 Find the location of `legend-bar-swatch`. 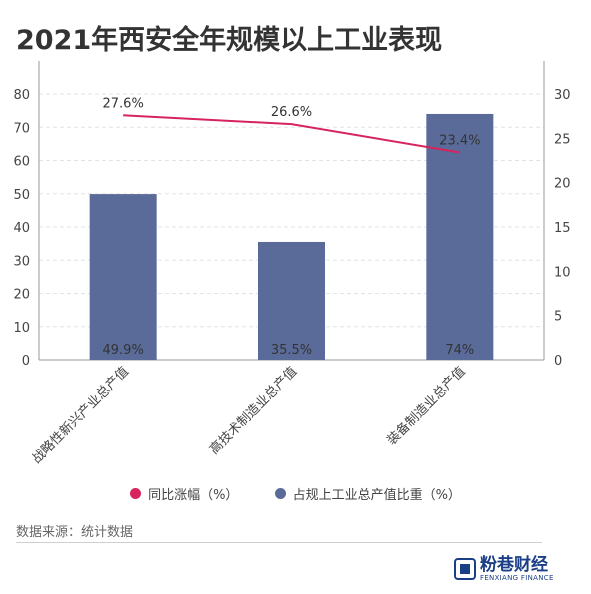

legend-bar-swatch is located at coordinates (280, 493).